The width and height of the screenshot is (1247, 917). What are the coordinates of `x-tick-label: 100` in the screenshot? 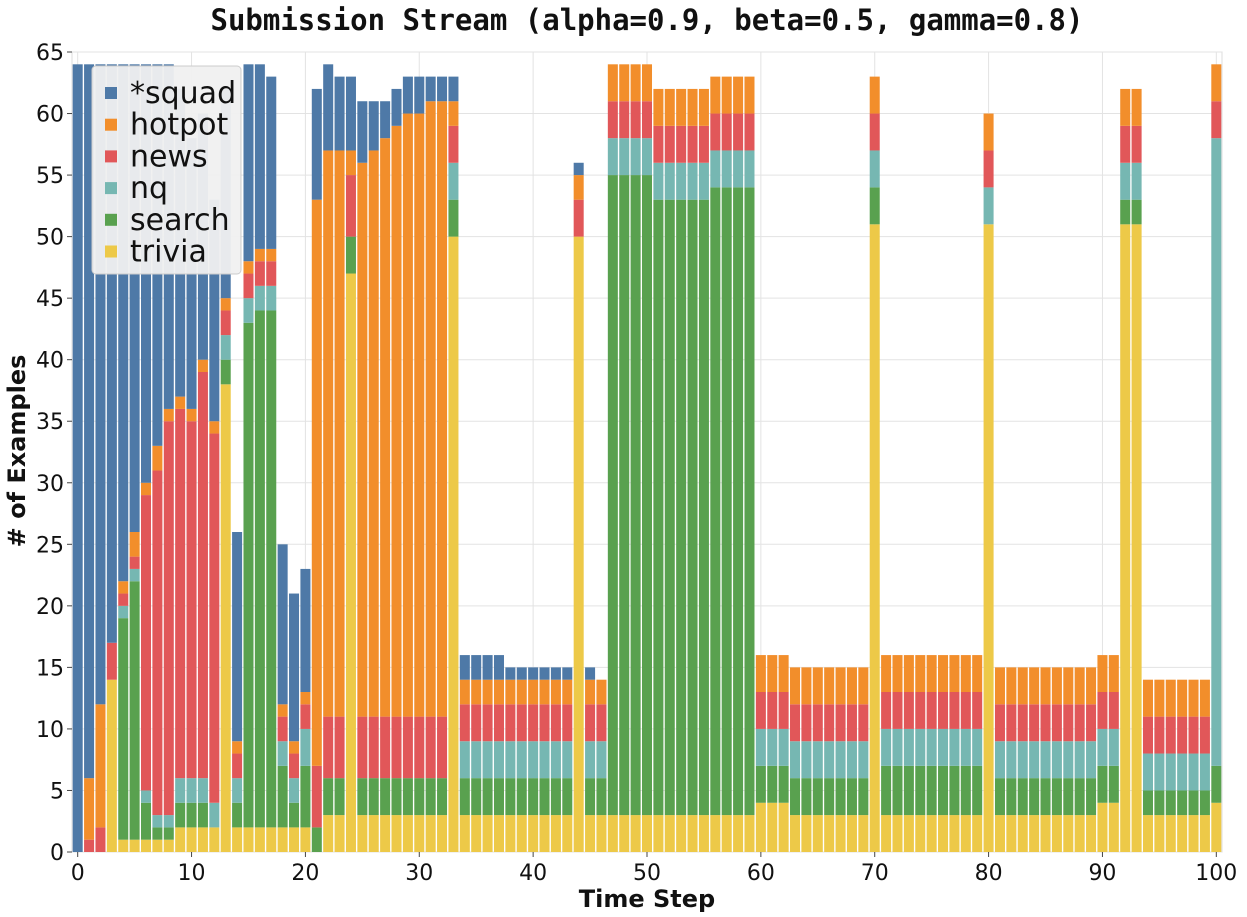 It's located at (1216, 873).